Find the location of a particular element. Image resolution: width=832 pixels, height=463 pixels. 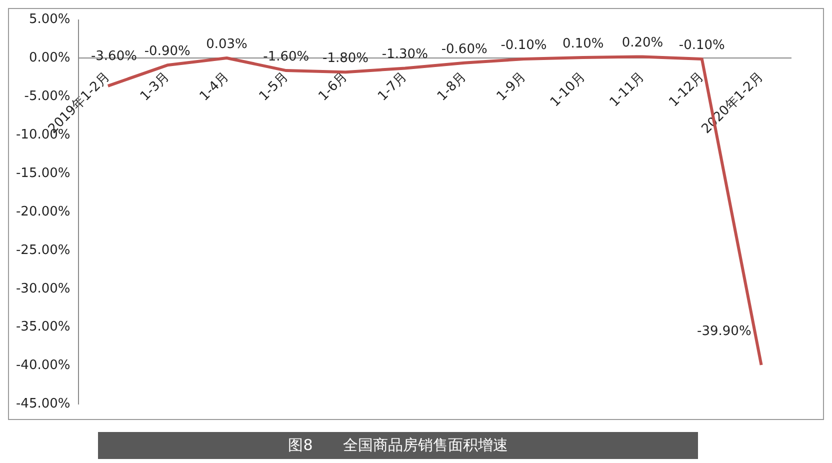

y-tick-label: -30.00% is located at coordinates (43, 288).